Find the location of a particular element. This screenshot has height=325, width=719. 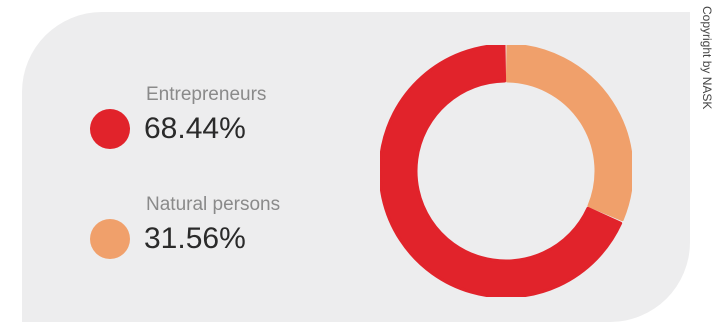

legend-label-natural-persons: Natural persons is located at coordinates (213, 204).